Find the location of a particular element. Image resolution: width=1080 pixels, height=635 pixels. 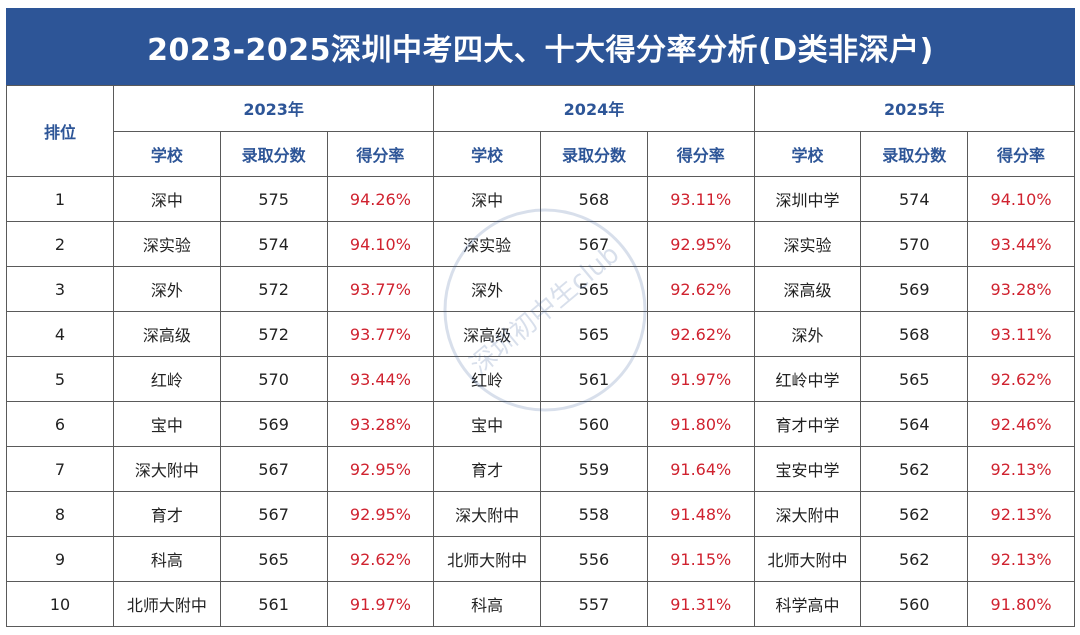

table-row: 8 育才 567 92.95% 深大附中 558 91.48% 深大附中 562 92.13% is located at coordinates (540, 514).